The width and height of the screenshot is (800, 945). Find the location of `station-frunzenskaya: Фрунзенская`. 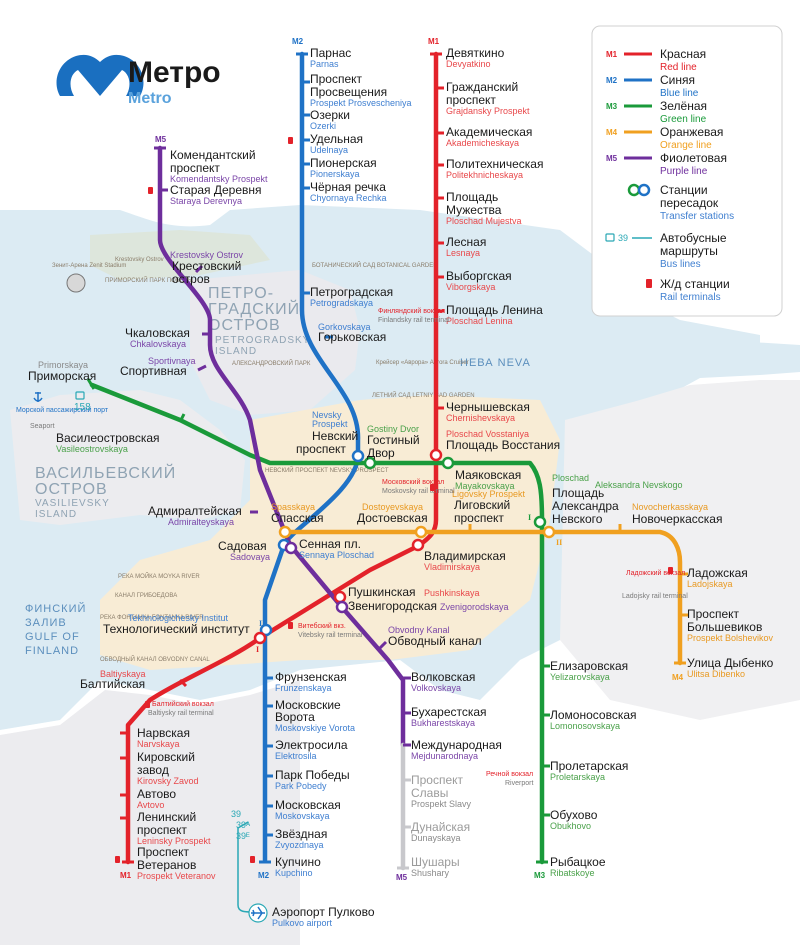

station-frunzenskaya: Фрунзенская is located at coordinates (311, 677).